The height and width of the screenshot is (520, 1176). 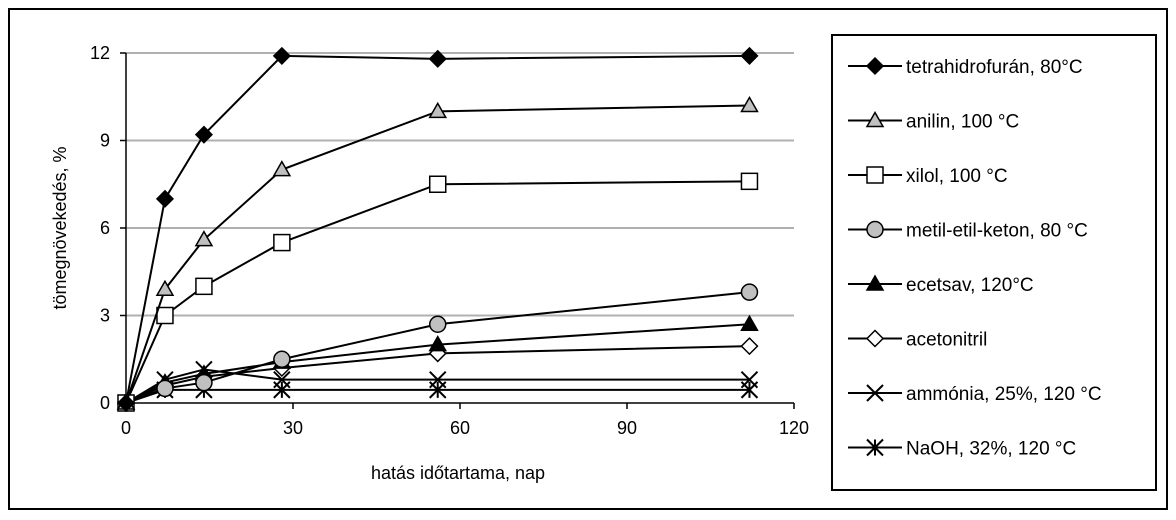 What do you see at coordinates (105, 403) in the screenshot?
I see `y-tick-label: 0` at bounding box center [105, 403].